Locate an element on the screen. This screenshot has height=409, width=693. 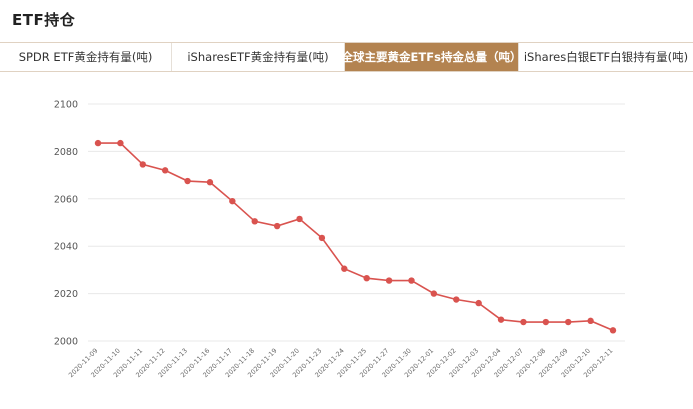
y-tick-label: 2100 is located at coordinates (66, 105).